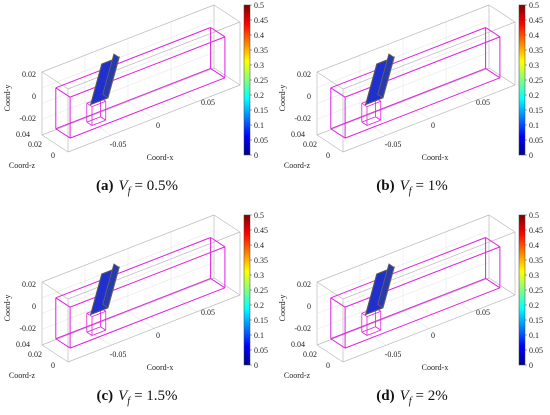  Describe the element at coordinates (298, 344) in the screenshot. I see `z-tick-label: 0.04` at that location.